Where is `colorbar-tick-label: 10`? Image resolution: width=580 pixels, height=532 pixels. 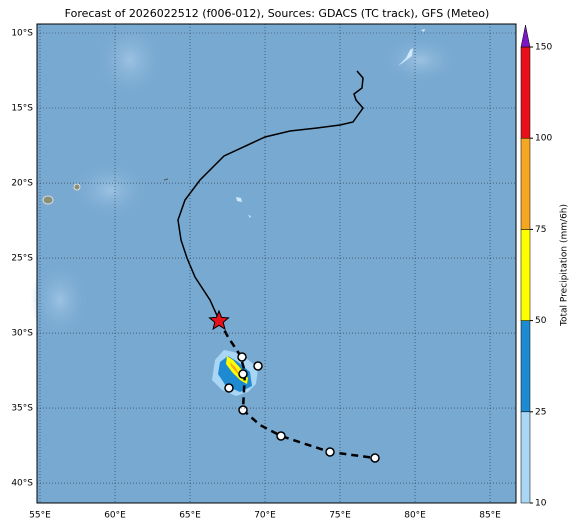
colorbar-tick-label: 10 is located at coordinates (541, 504).